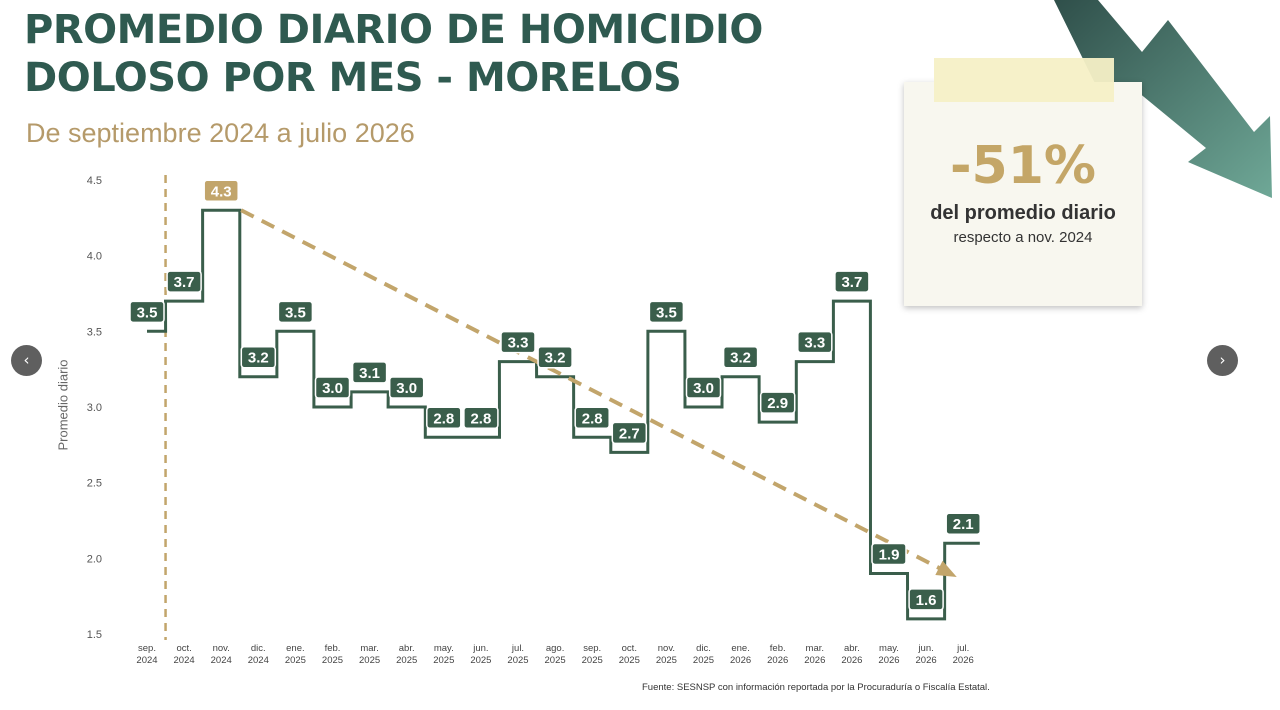 The width and height of the screenshot is (1280, 710). I want to click on x-tick-label-month: ene., so click(740, 648).